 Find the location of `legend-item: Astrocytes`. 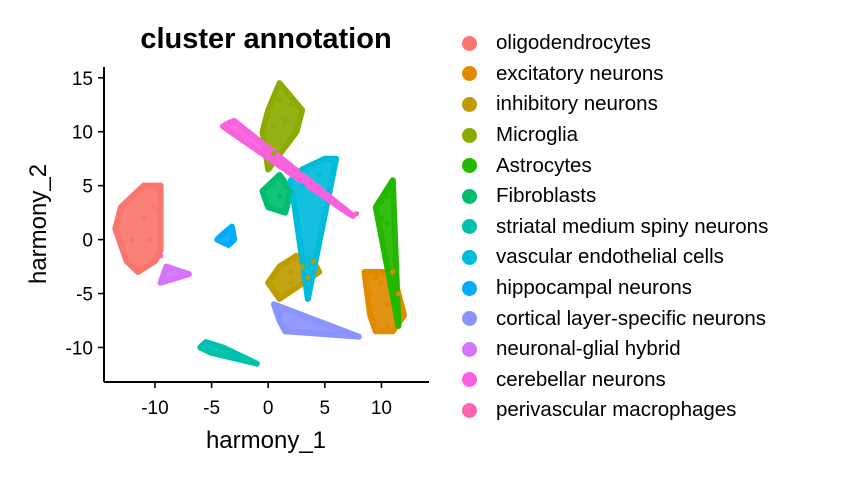

legend-item: Astrocytes is located at coordinates (652, 165).